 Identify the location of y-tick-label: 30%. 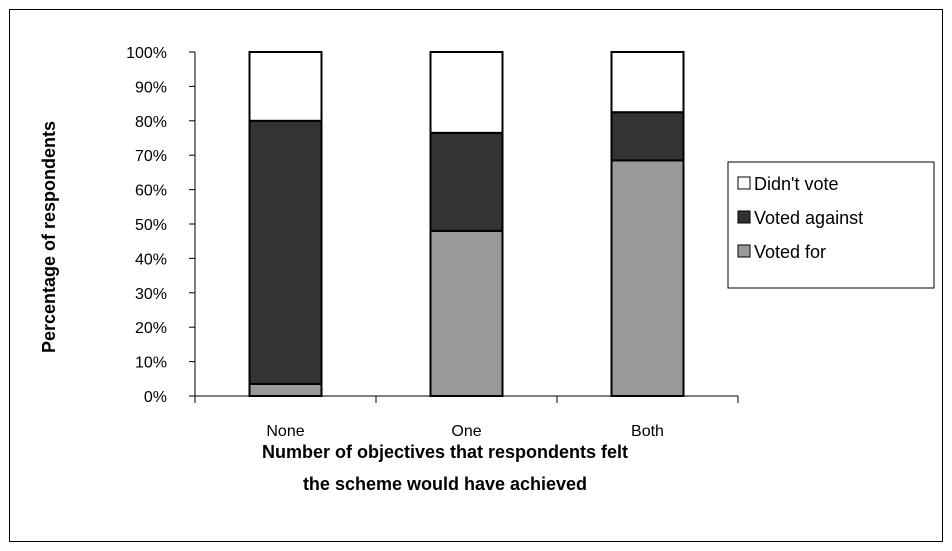
(151, 294).